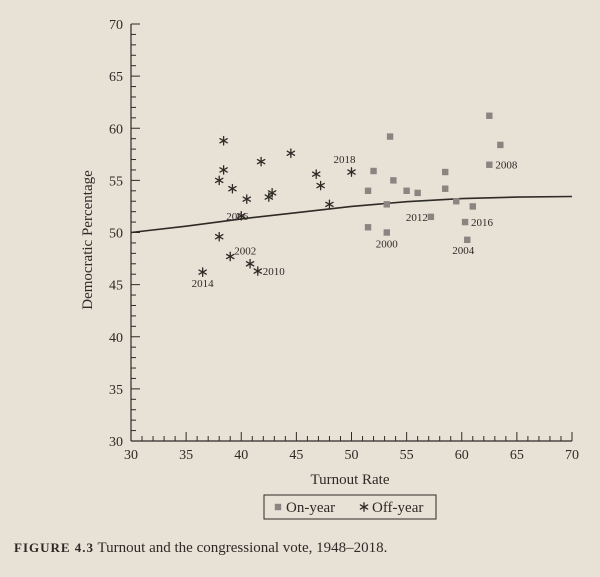 The image size is (600, 577). I want to click on point-label: 2012, so click(417, 218).